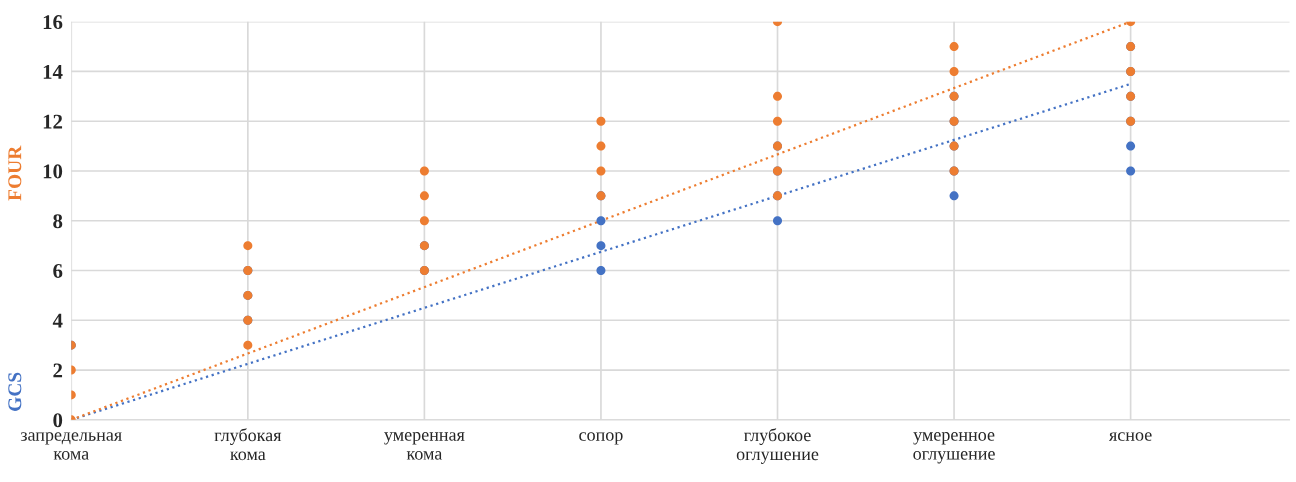  I want to click on y-tick-label: 12, so click(53, 121).